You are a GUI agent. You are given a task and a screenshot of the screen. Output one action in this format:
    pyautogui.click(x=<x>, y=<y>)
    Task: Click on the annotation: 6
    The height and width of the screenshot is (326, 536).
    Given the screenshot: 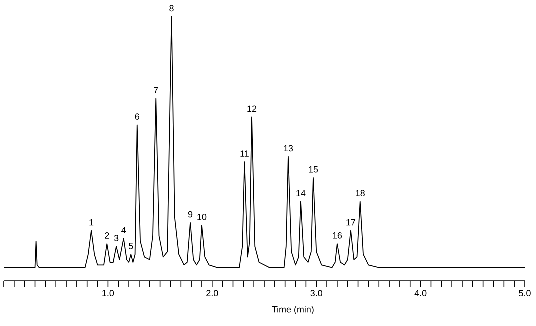 What is the action you would take?
    pyautogui.click(x=137, y=117)
    